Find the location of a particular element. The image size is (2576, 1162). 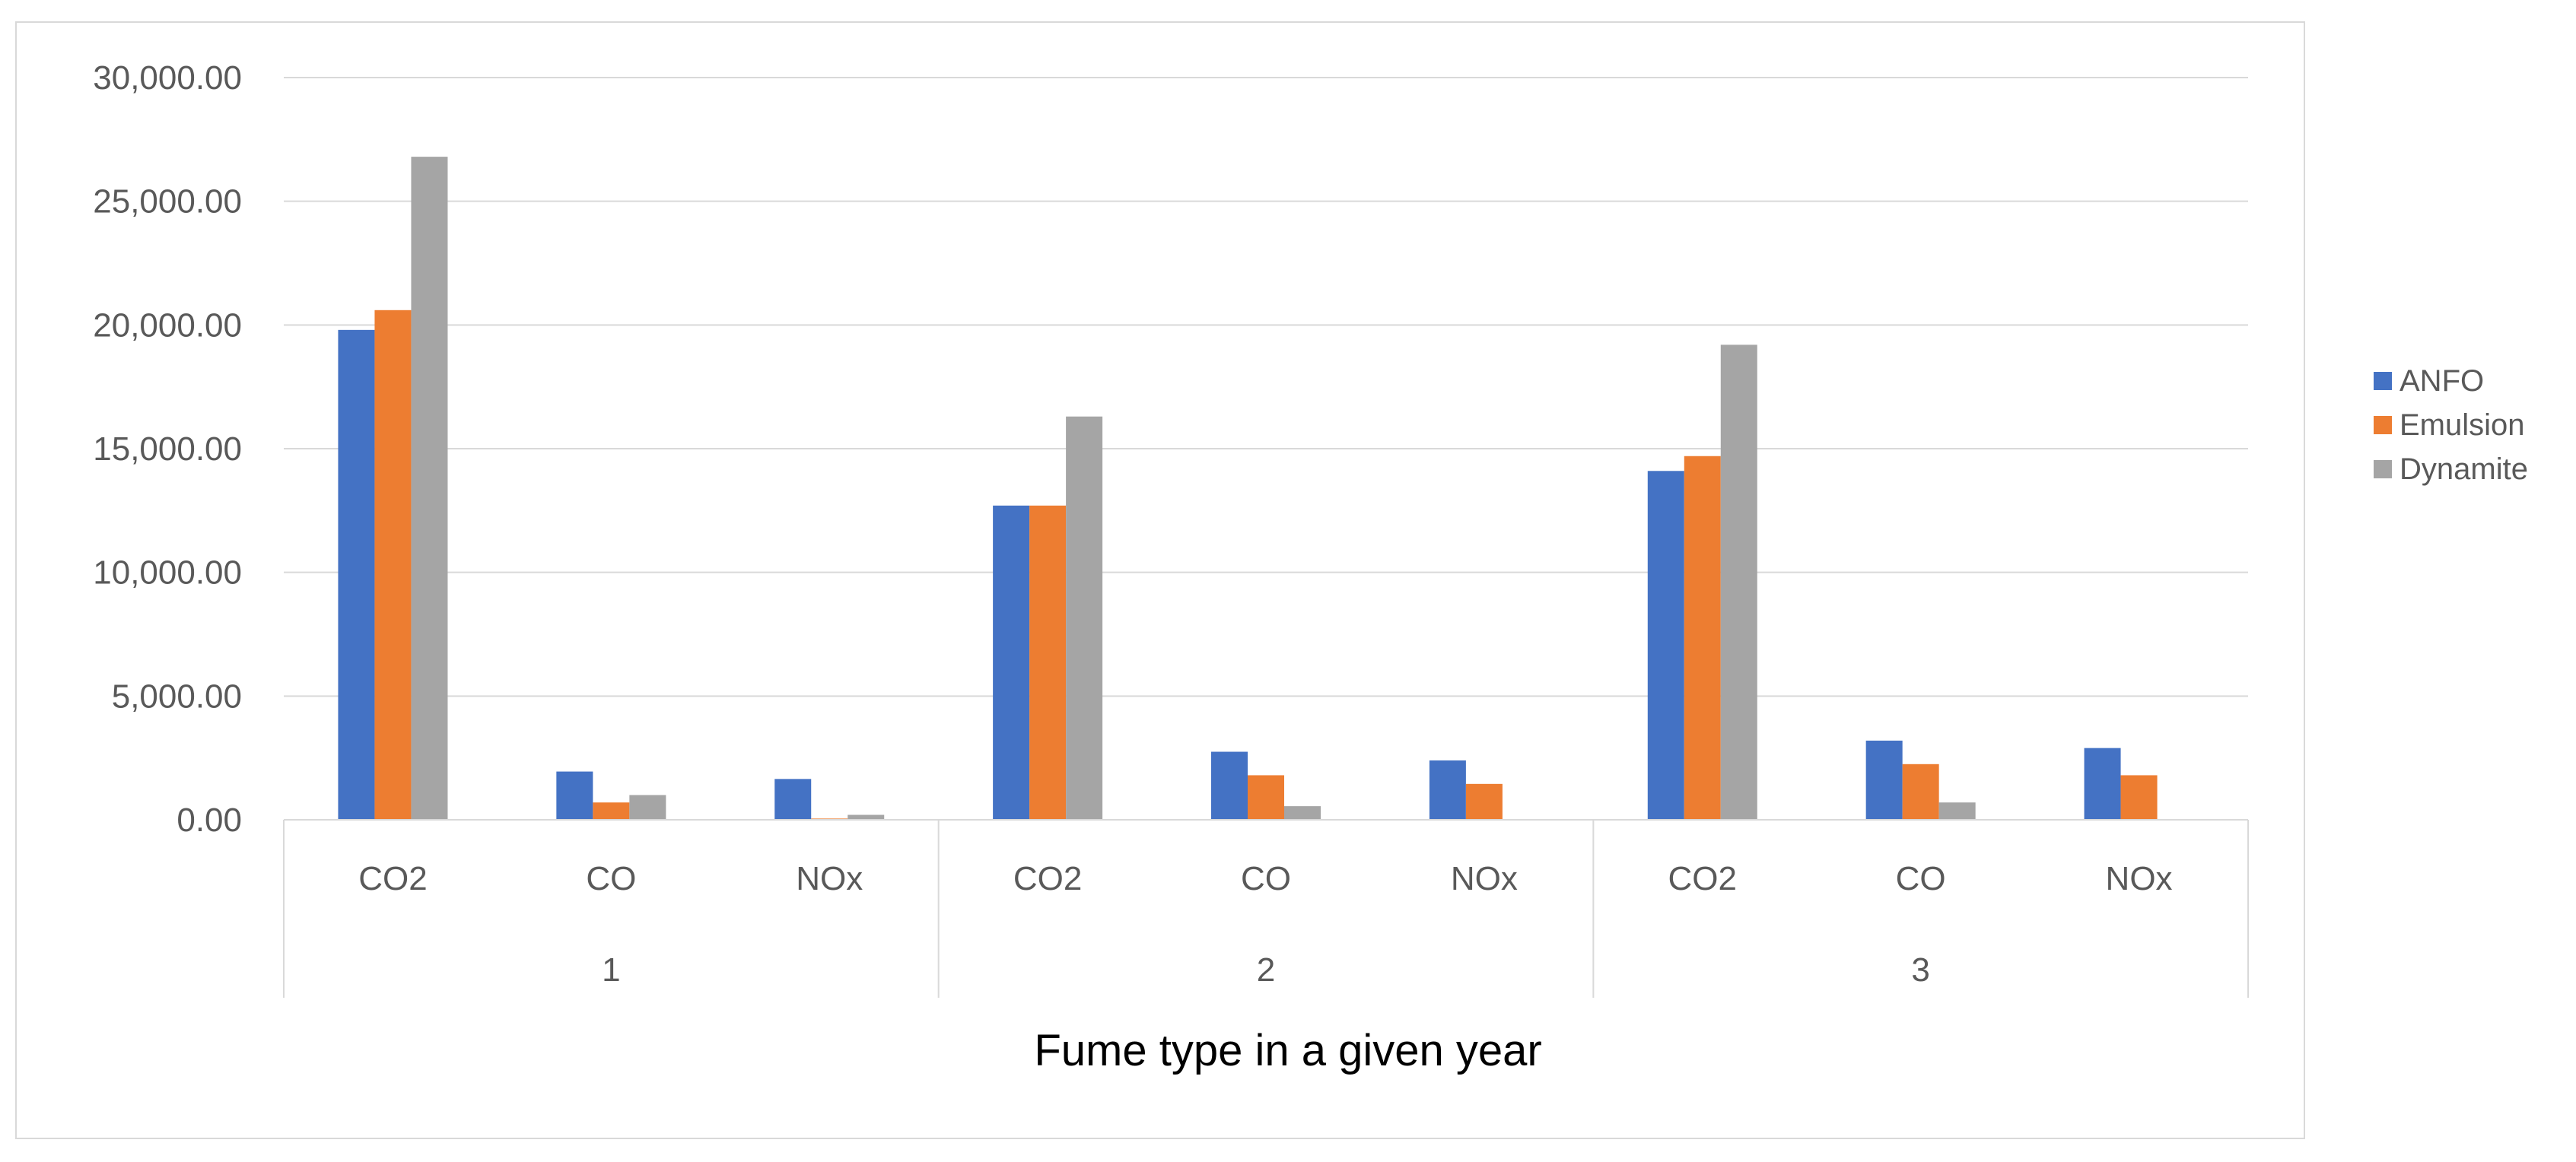

legend-item-anfo: ANFO is located at coordinates (2451, 381).